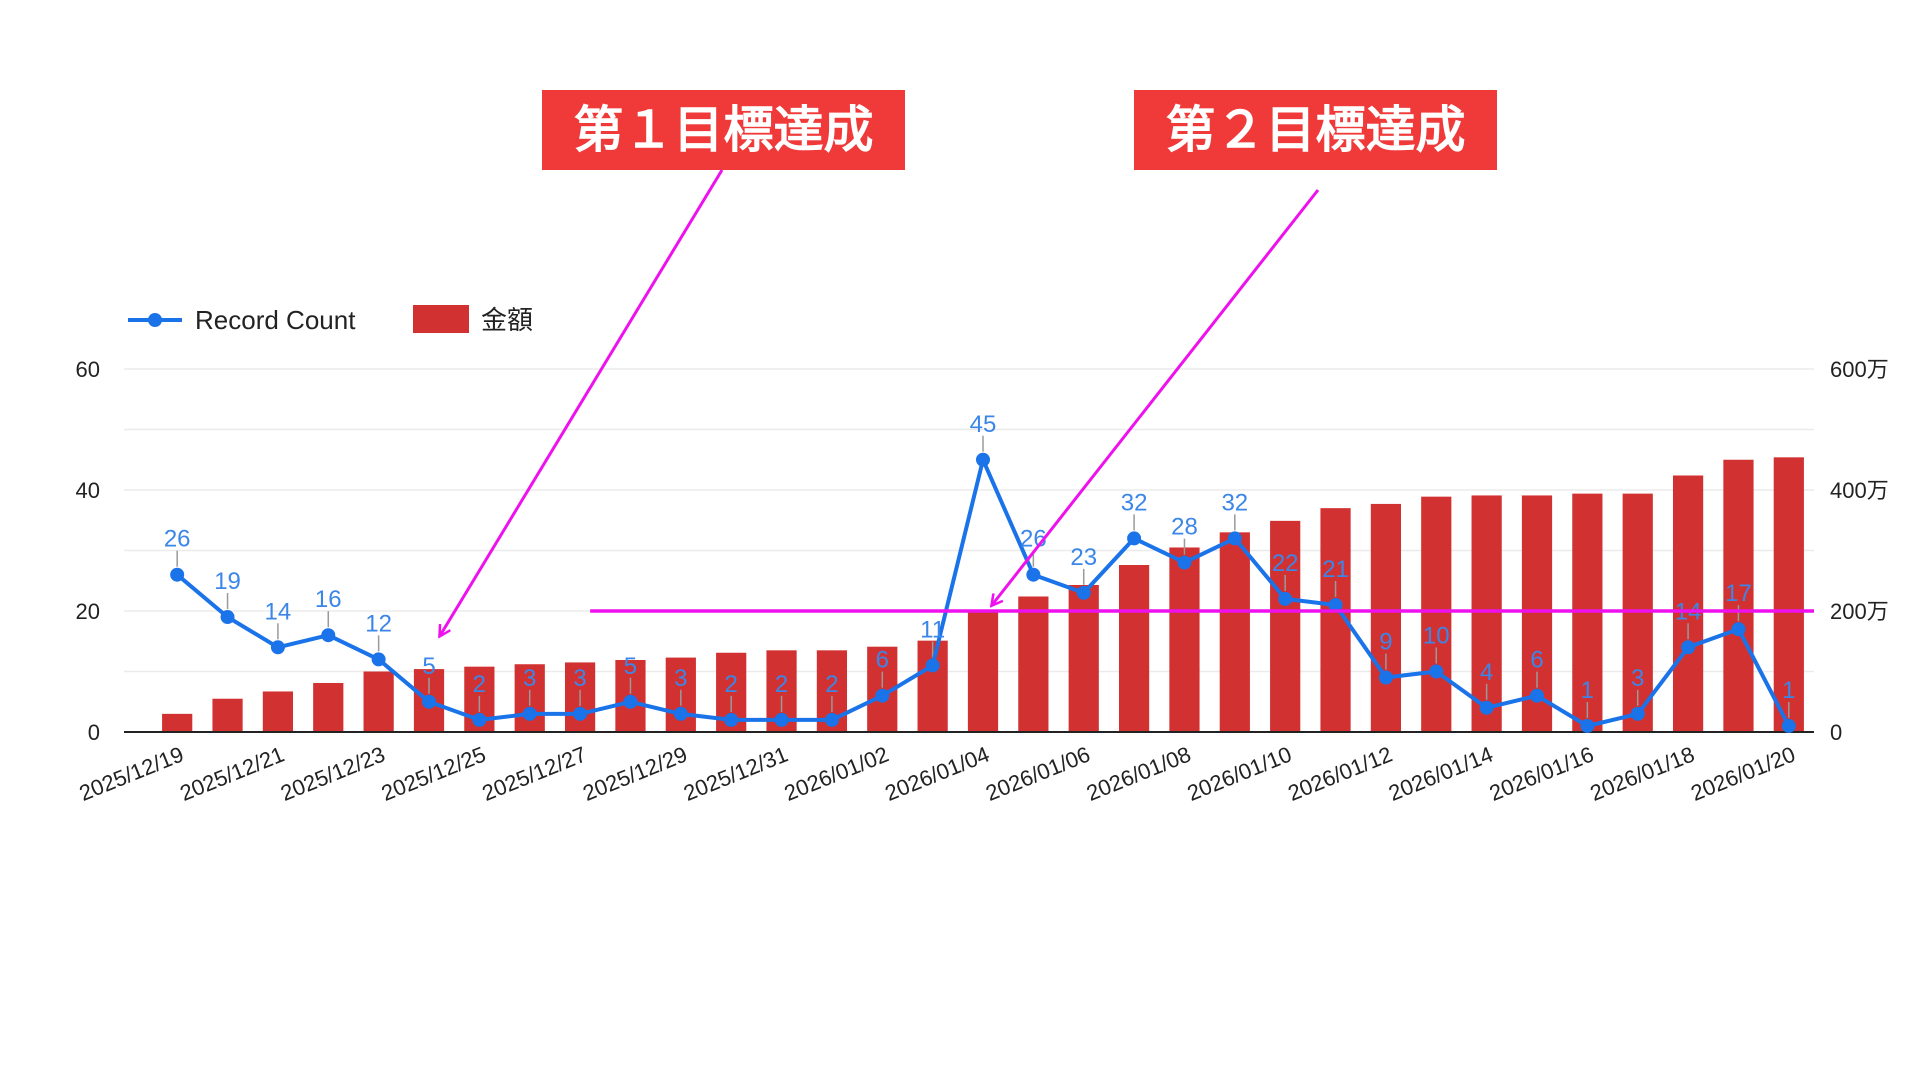  What do you see at coordinates (723, 130) in the screenshot?
I see `goal-1-callout: 第１目標達成` at bounding box center [723, 130].